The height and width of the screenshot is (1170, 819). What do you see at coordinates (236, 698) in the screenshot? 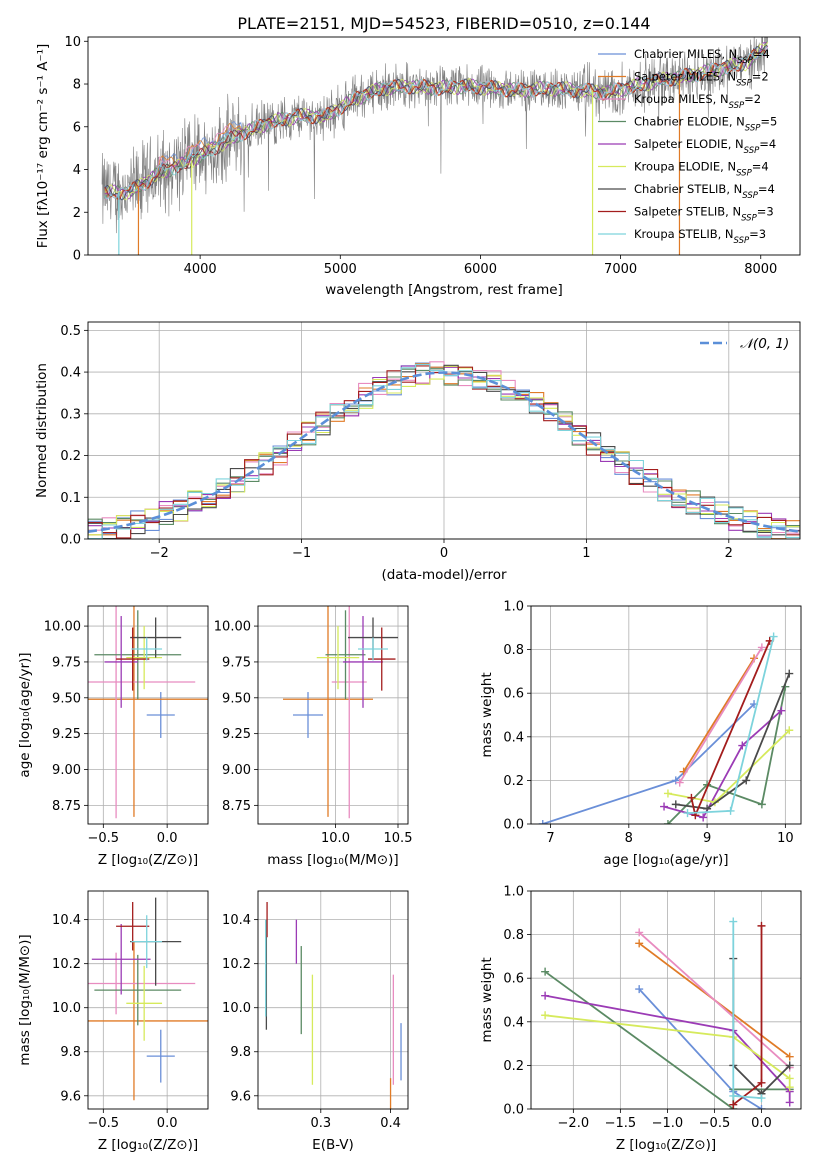
I see `y-tick-label: 9.50` at bounding box center [236, 698].